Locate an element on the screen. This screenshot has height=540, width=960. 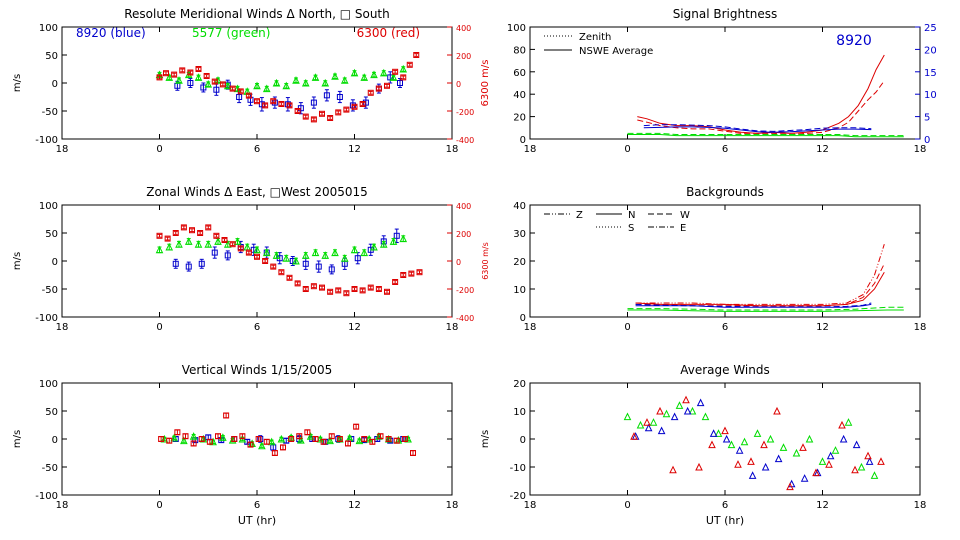
x-tick-label: 6 is located at coordinates (257, 327).